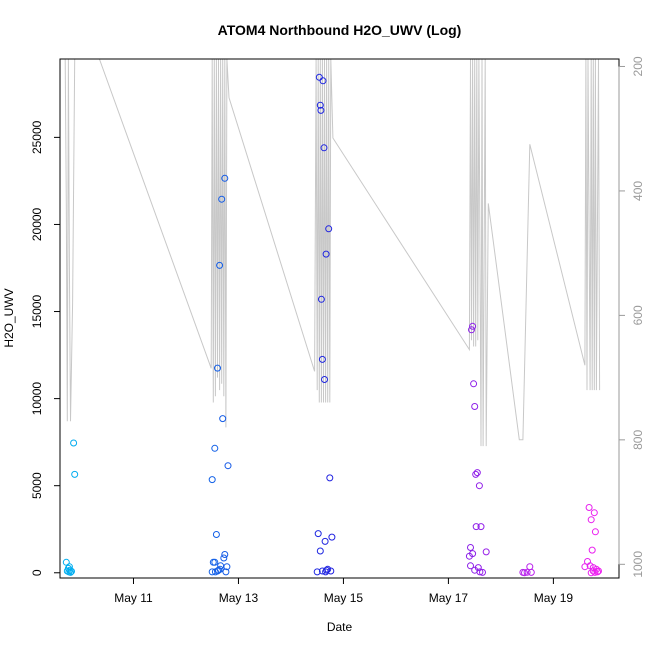 The width and height of the screenshot is (650, 650). I want to click on x-tick-label: May 13, so click(239, 598).